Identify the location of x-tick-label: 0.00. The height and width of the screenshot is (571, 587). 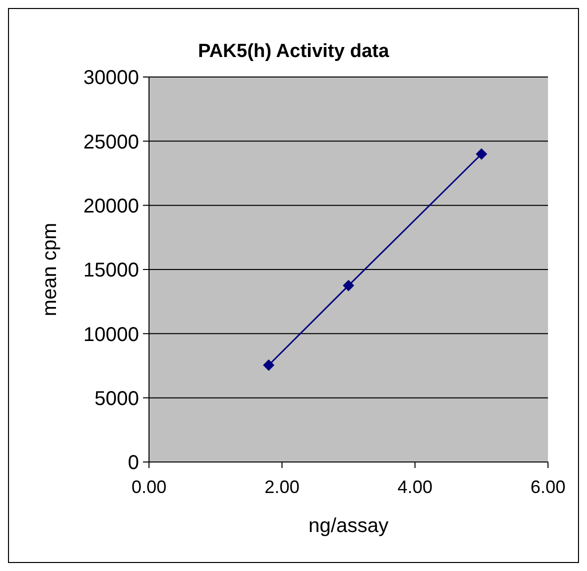
(149, 486).